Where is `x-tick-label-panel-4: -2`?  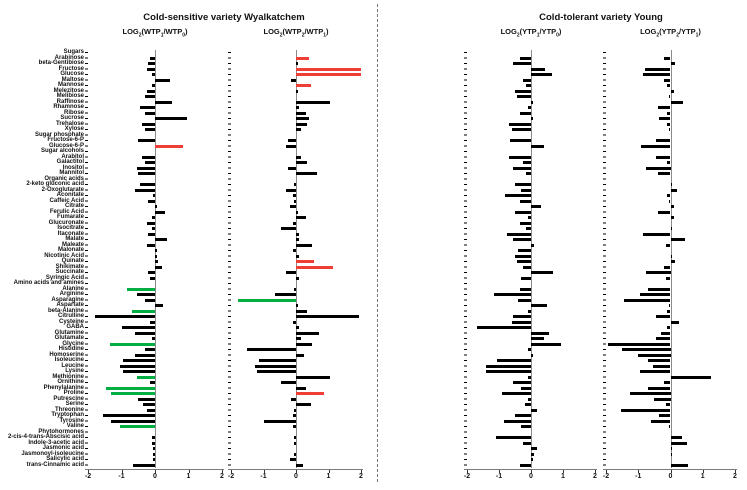
x-tick-label-panel-4: -2 is located at coordinates (606, 476).